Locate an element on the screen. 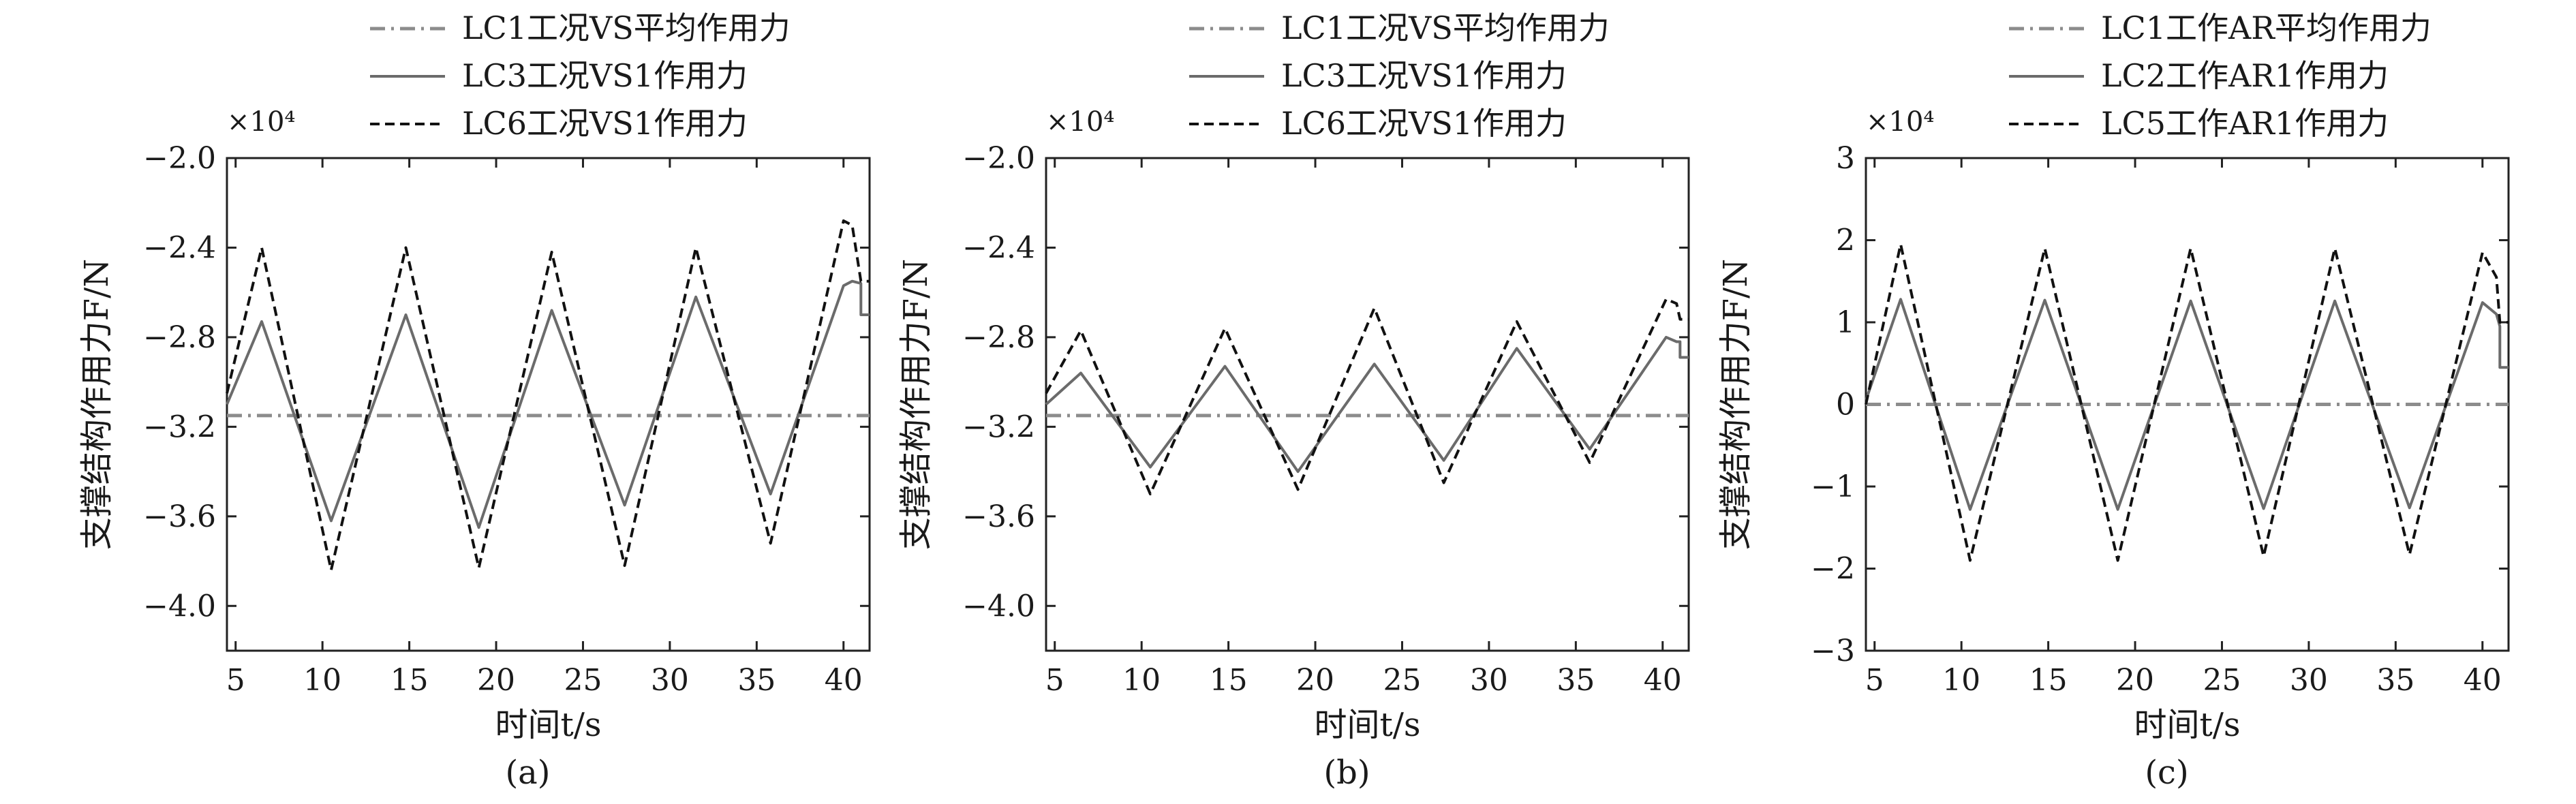 This screenshot has height=804, width=2576. y-tick-label: −1 is located at coordinates (1833, 487).